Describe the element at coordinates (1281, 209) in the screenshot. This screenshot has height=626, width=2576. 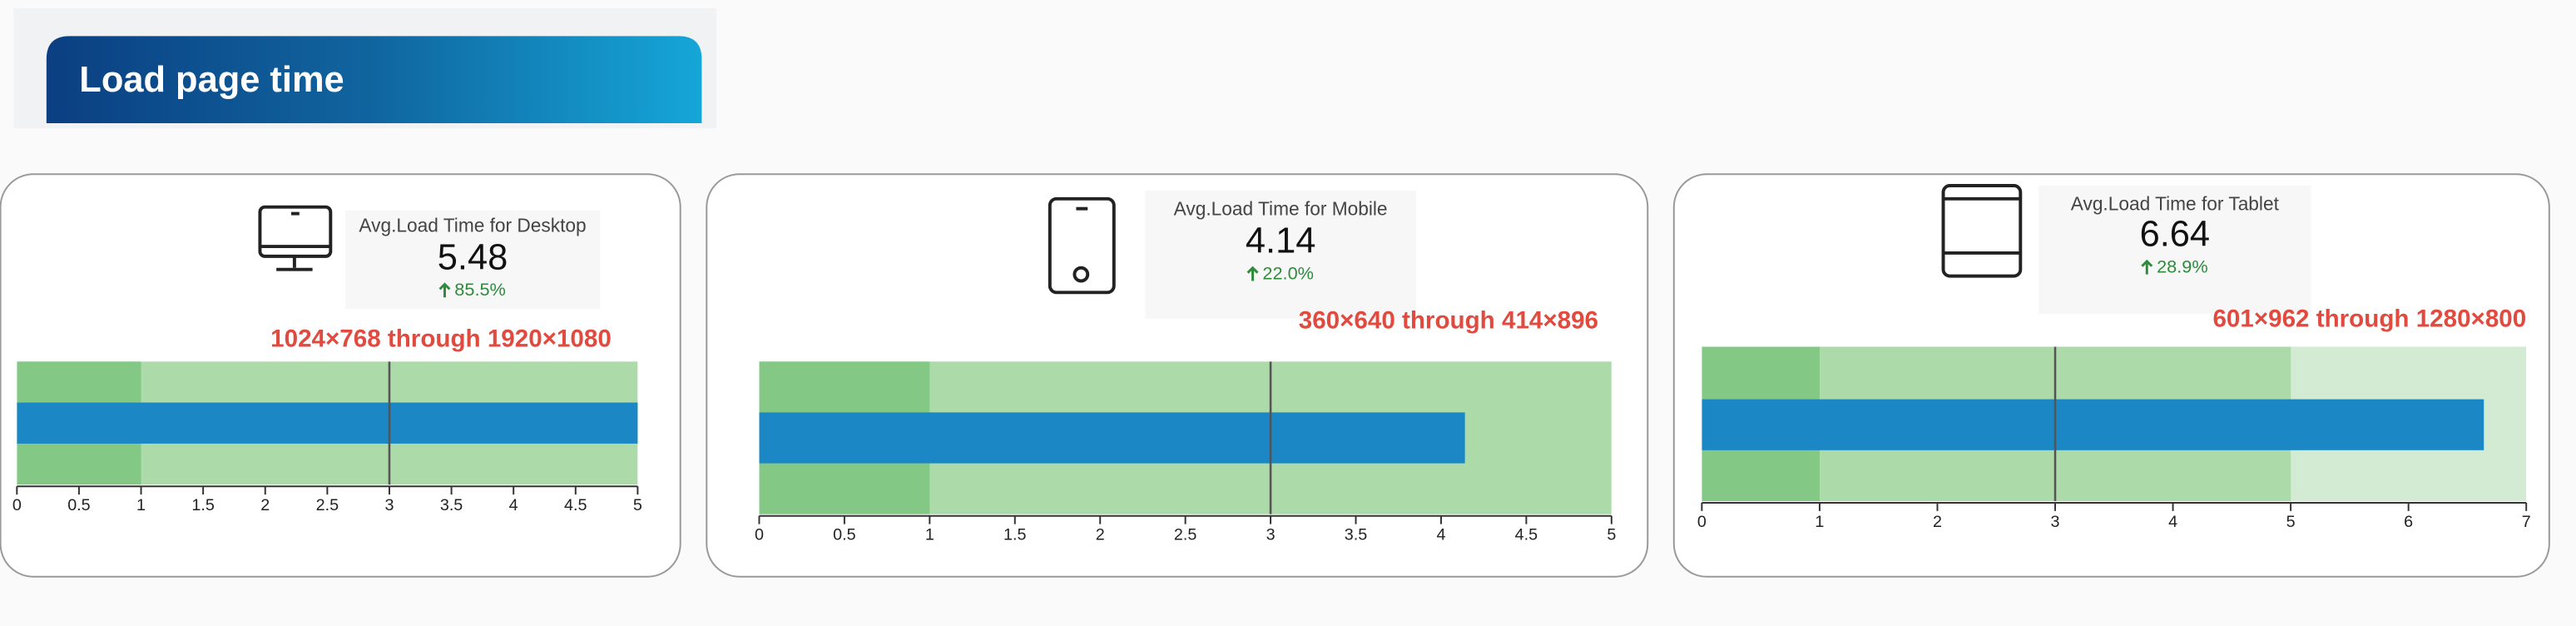
I see `kpi-label: Avg.Load Time for Mobile` at that location.